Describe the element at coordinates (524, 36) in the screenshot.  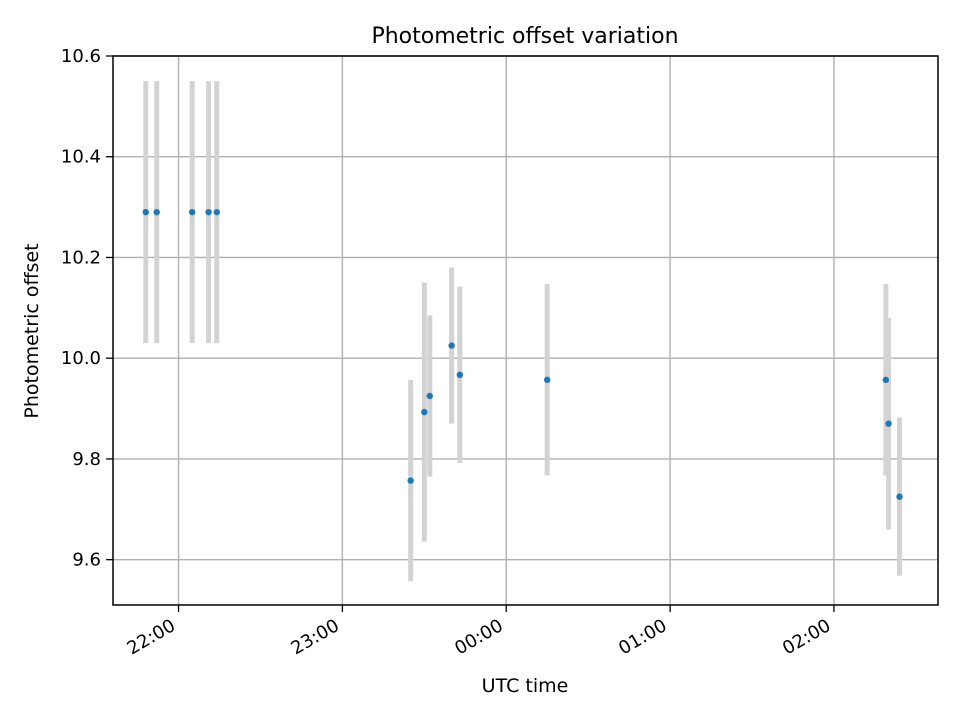
I see `chart-title: Photometric offset variation` at that location.